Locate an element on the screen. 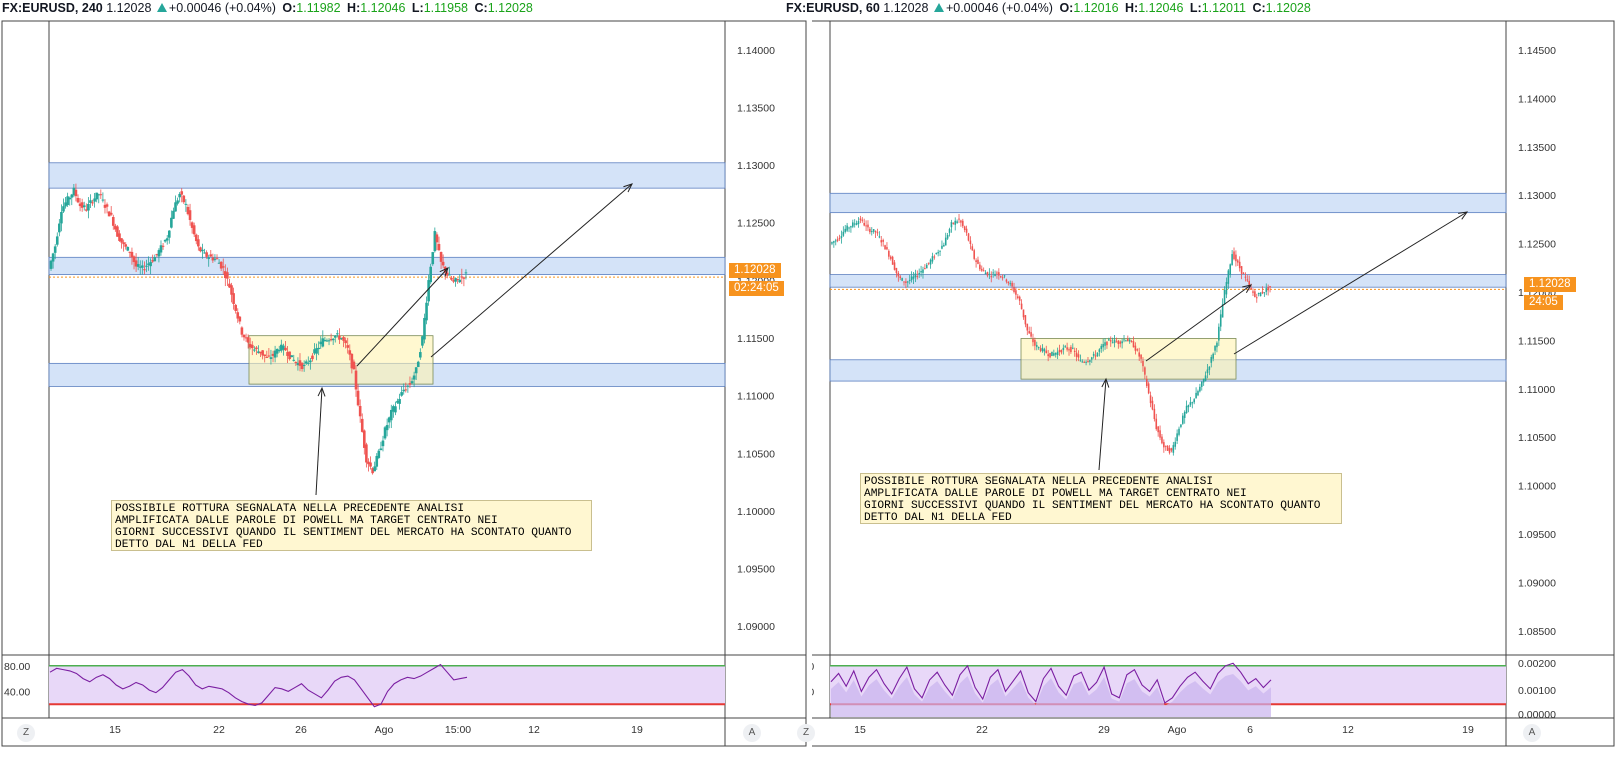  price-change: +0.00046 (+0.04%) is located at coordinates (222, 8).